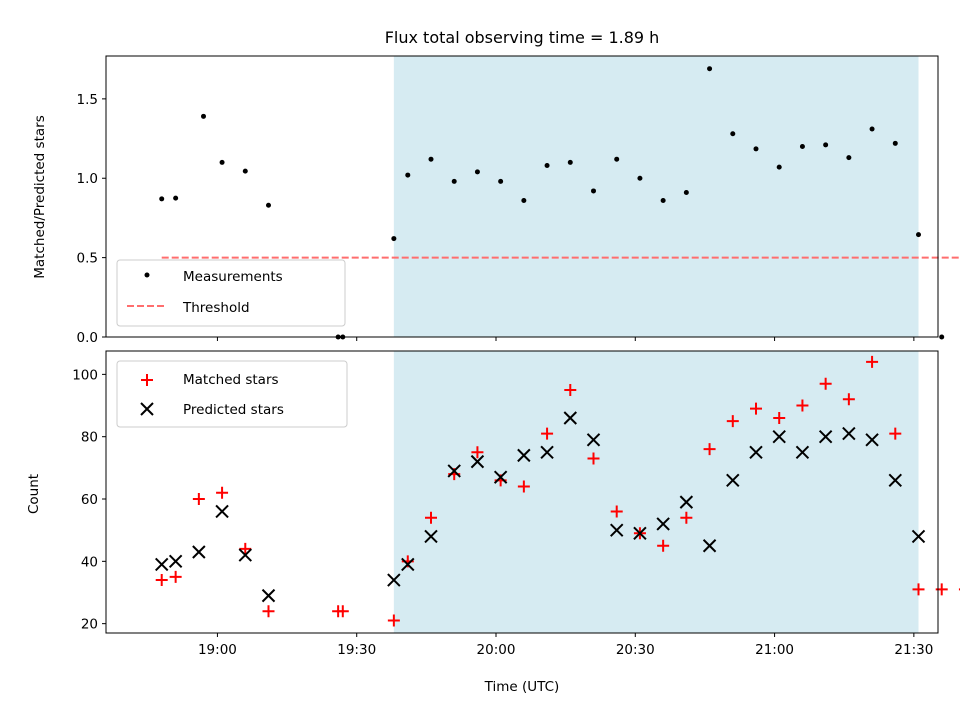 This screenshot has width=960, height=720. Describe the element at coordinates (635, 650) in the screenshot. I see `time-x-tick-label: 20:30` at that location.